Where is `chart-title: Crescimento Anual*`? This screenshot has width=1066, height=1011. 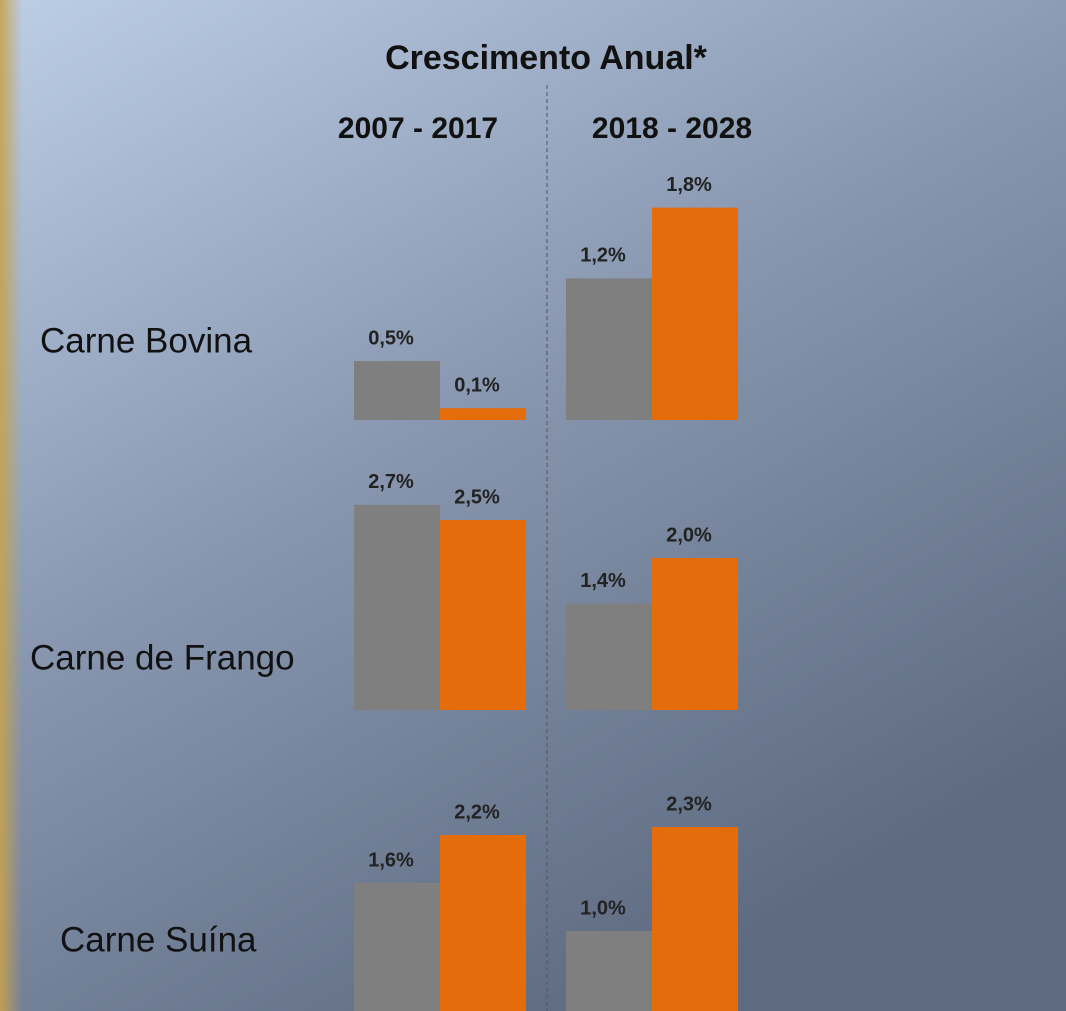 chart-title: Crescimento Anual* is located at coordinates (546, 58).